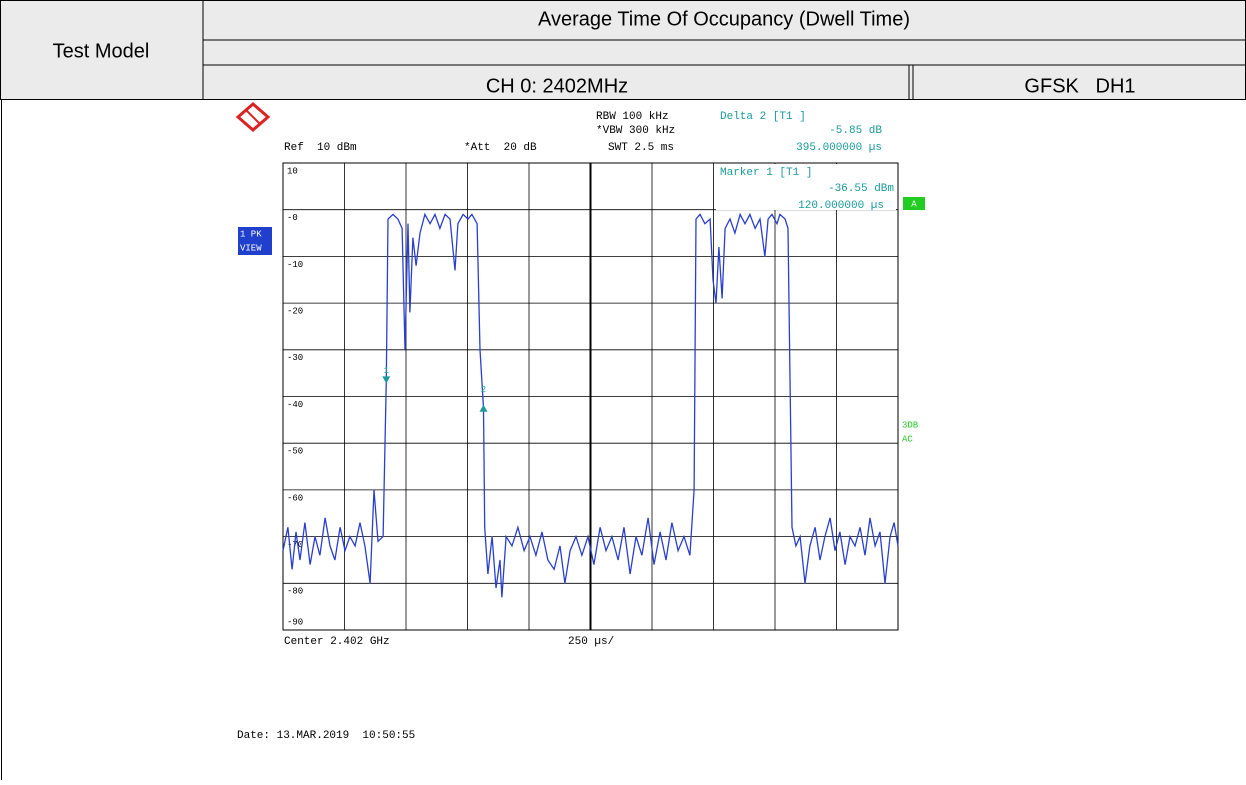  Describe the element at coordinates (295, 452) in the screenshot. I see `y-tick-label: -50` at that location.